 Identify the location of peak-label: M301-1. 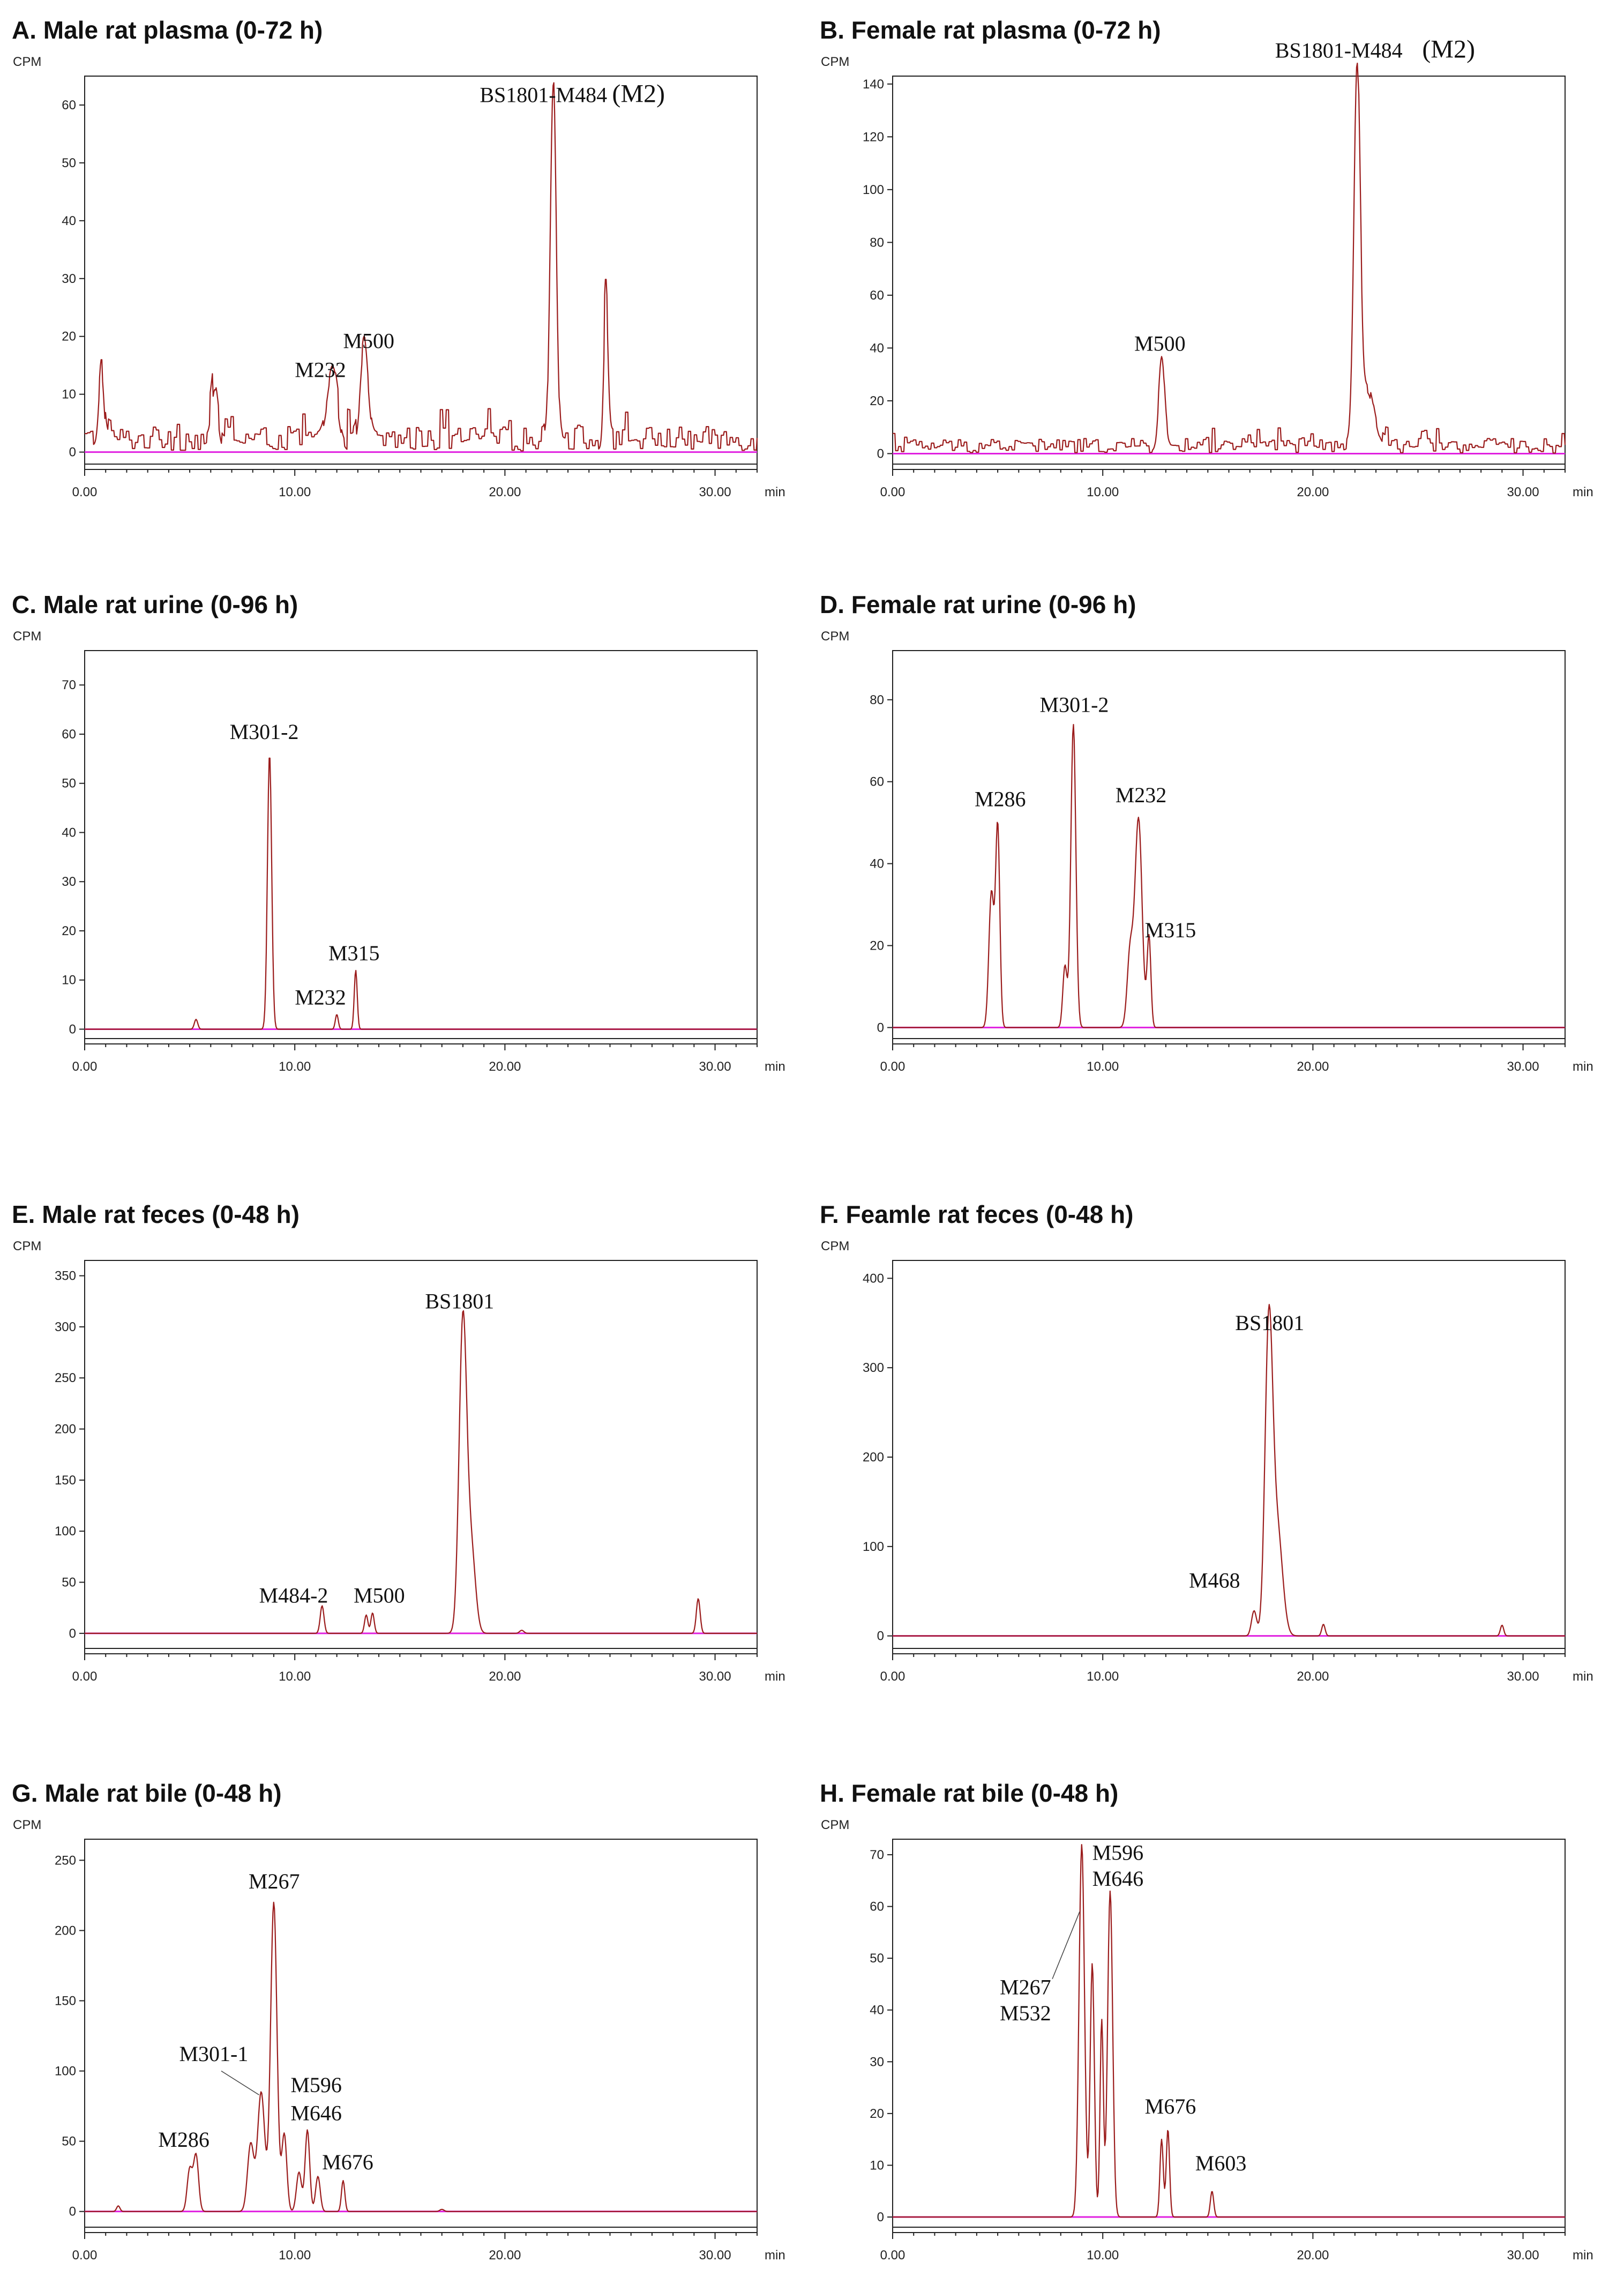
(213, 2054).